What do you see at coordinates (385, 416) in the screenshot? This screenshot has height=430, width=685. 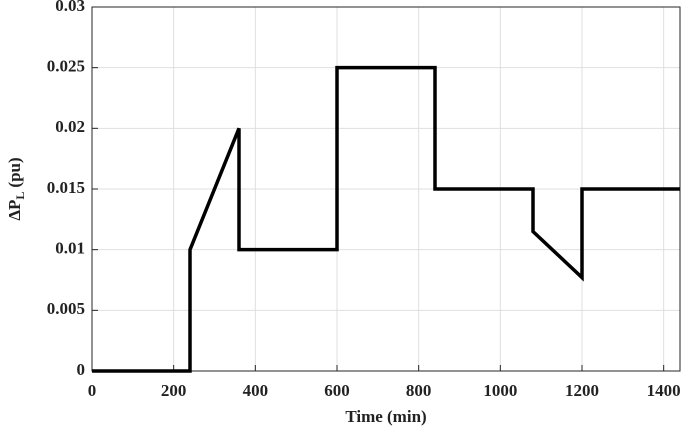 I see `x-axis-label: Time (min)` at bounding box center [385, 416].